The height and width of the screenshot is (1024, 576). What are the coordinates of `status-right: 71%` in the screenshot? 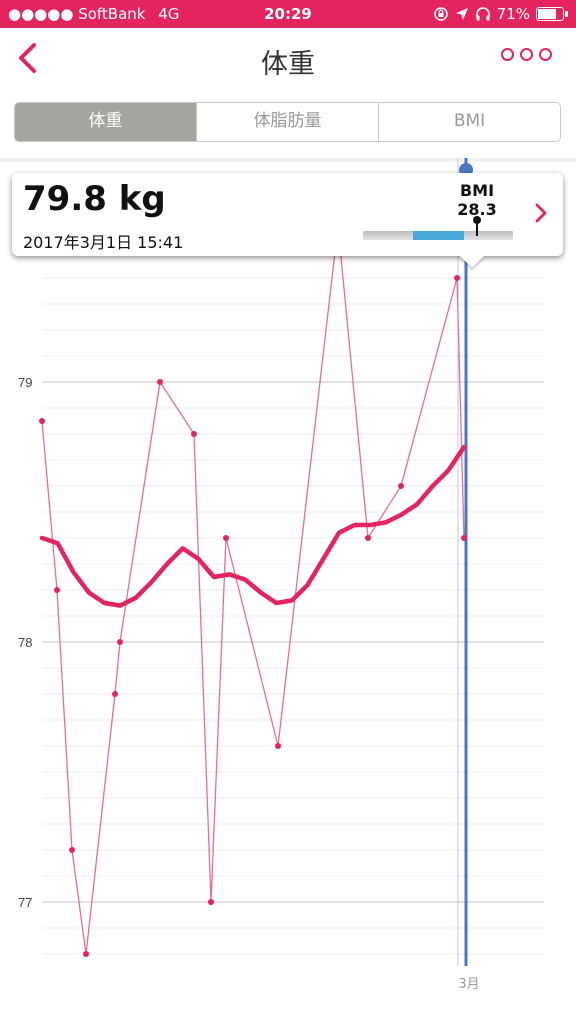 It's located at (500, 14).